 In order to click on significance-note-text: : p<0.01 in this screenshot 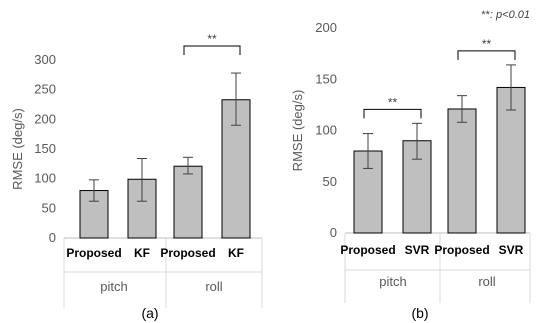, I will do `click(510, 15)`.